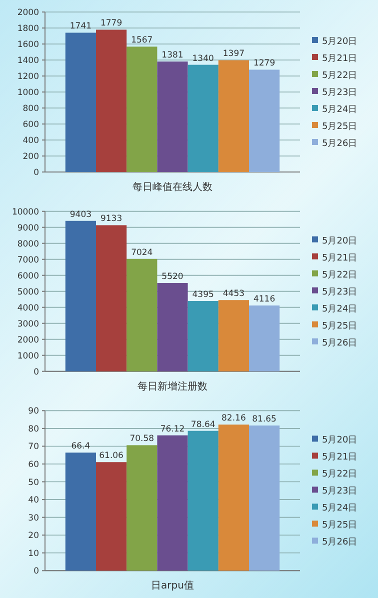 Image resolution: width=378 pixels, height=598 pixels. What do you see at coordinates (264, 63) in the screenshot?
I see `data-label: 1279` at bounding box center [264, 63].